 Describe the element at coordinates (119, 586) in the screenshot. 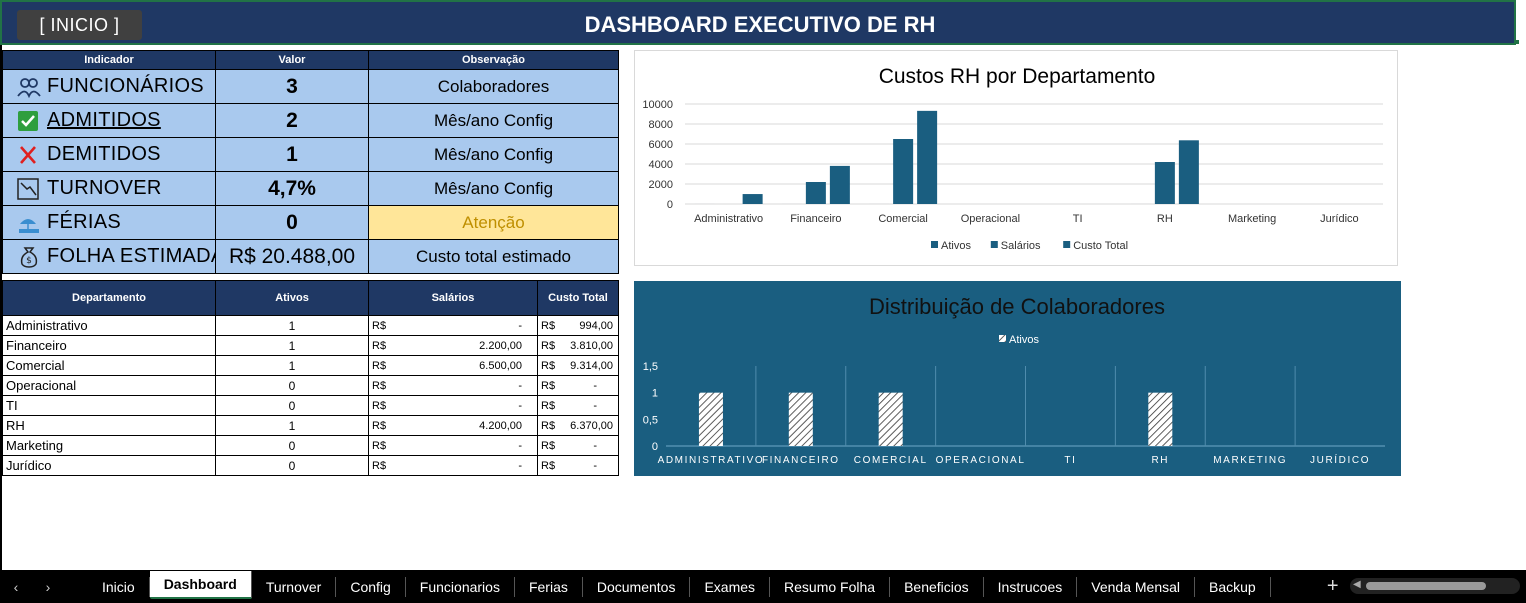

I see `tab-inicio: Inicio` at that location.